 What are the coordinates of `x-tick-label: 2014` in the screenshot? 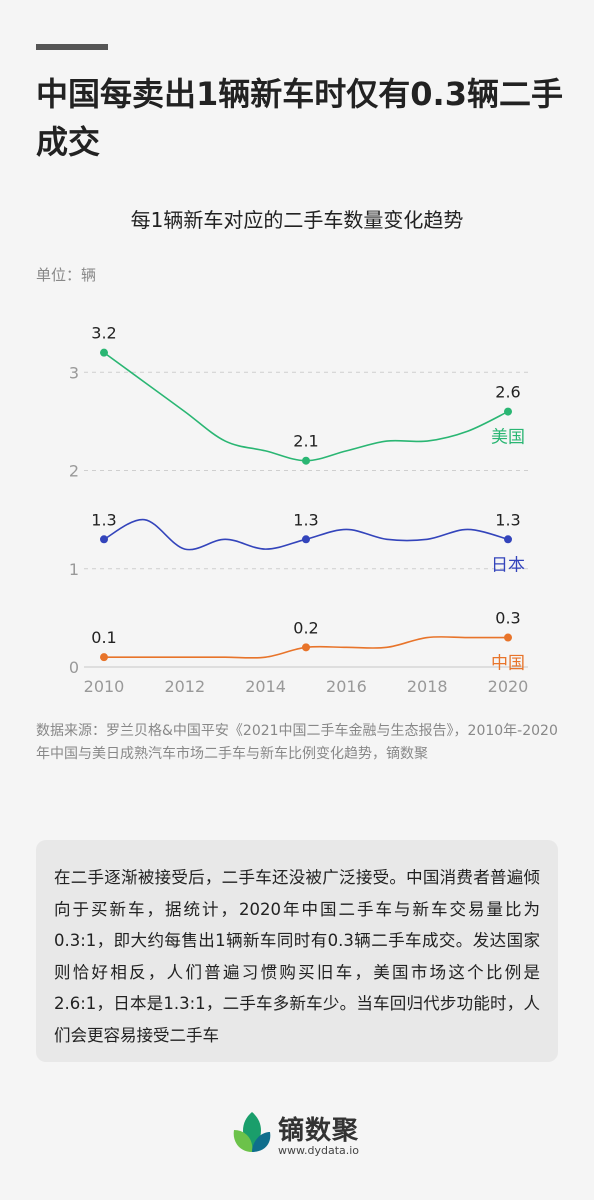 It's located at (265, 686).